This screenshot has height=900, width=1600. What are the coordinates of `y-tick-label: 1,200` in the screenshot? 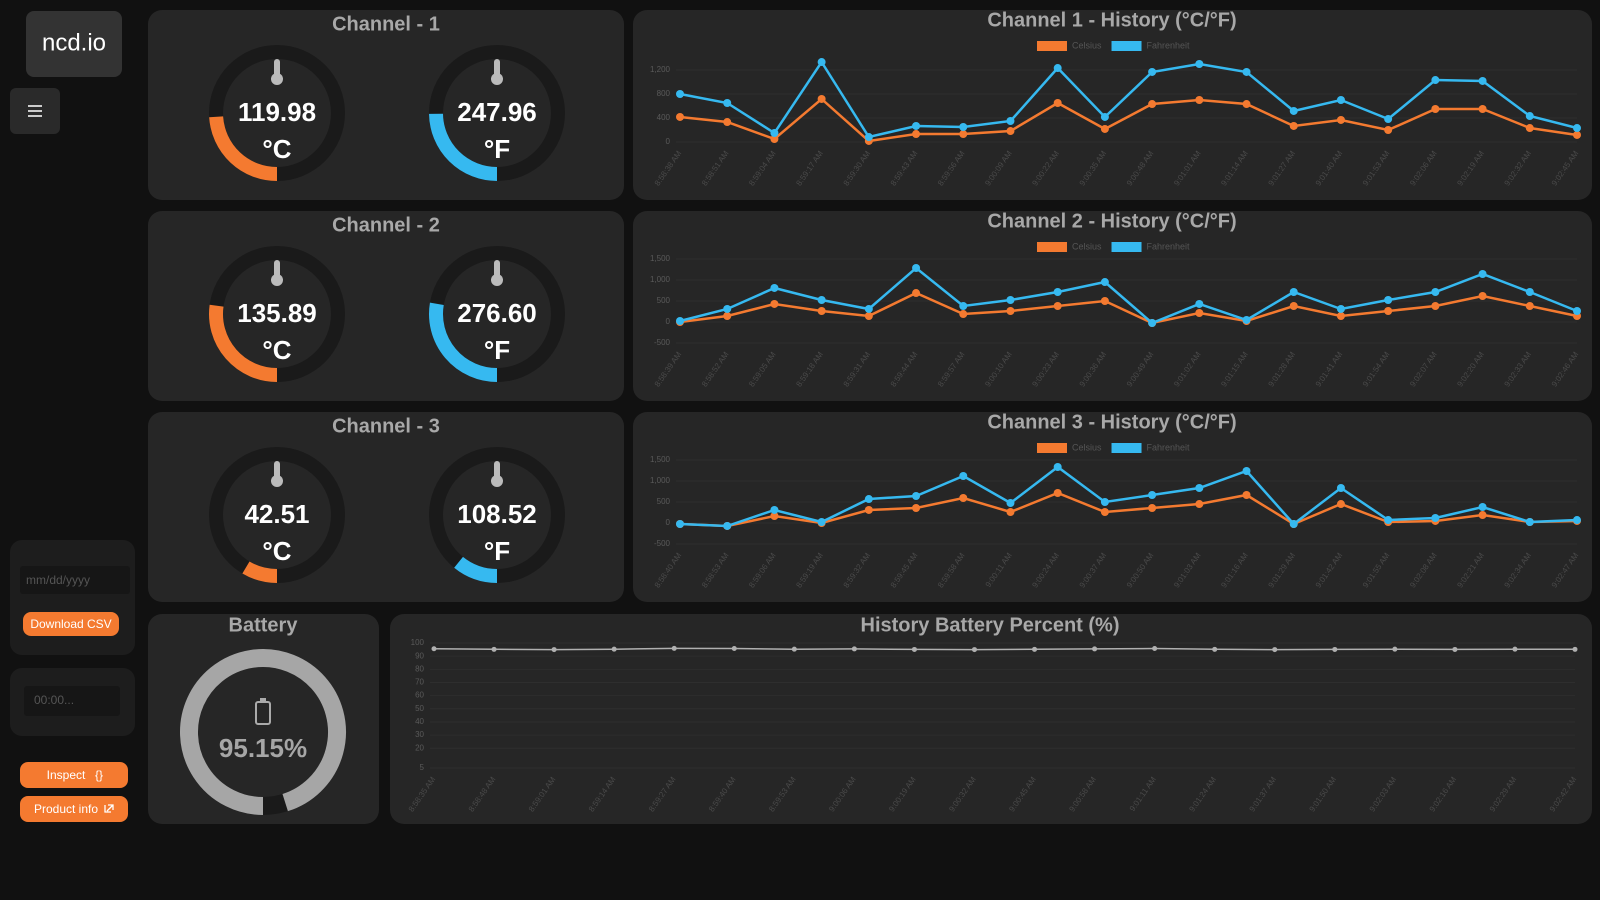 It's located at (660, 69).